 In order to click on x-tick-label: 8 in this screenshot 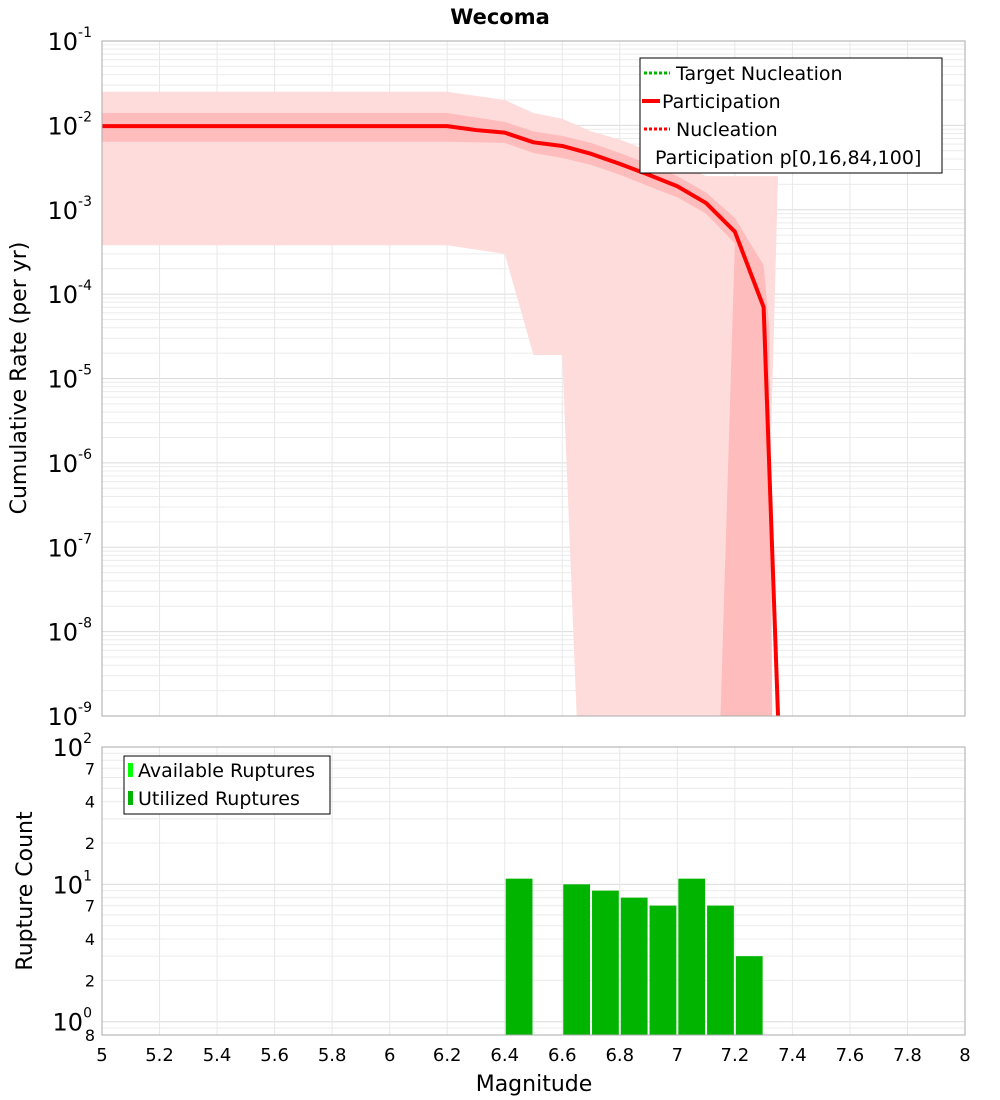, I will do `click(964, 1055)`.